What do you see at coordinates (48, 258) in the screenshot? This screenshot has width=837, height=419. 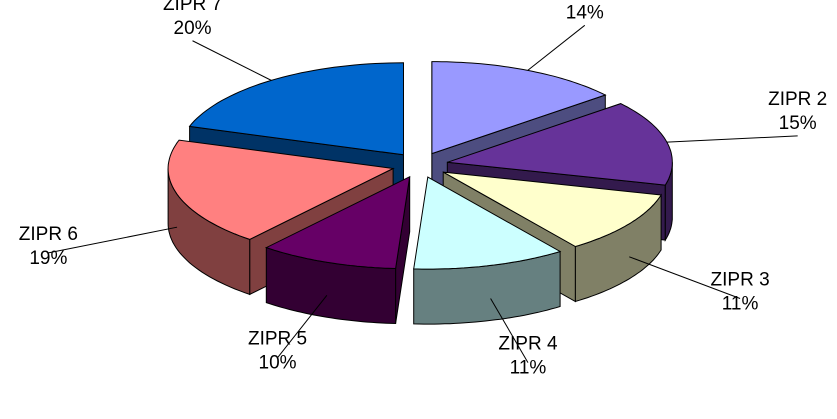 I see `slice-value-label: 19%` at bounding box center [48, 258].